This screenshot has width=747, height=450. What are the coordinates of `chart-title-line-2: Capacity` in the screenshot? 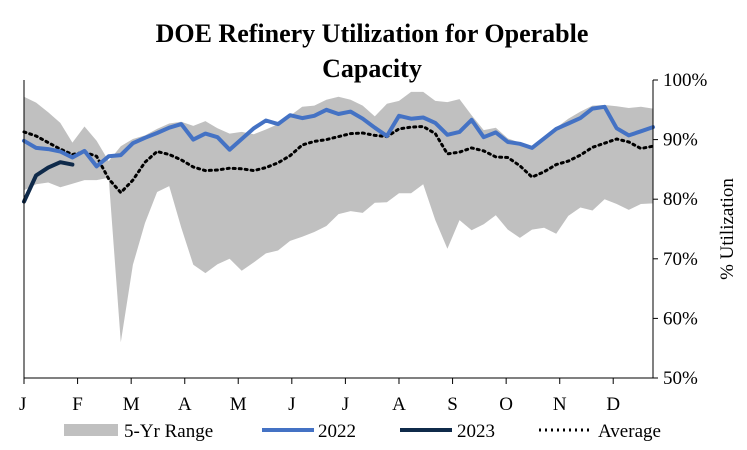 It's located at (372, 68).